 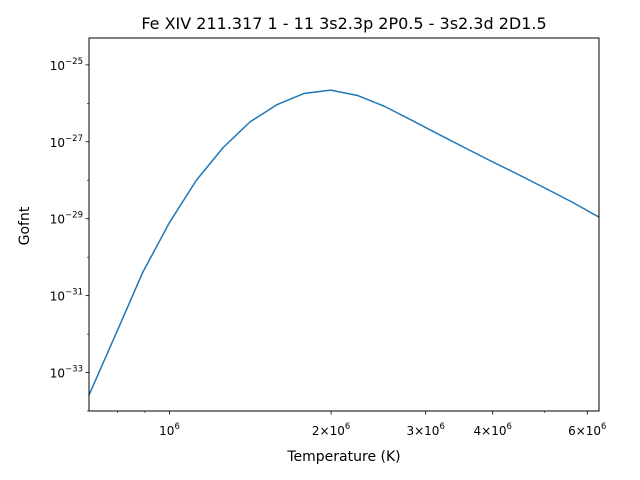 I want to click on x-axis-label: Temperature (K), so click(x=343, y=457).